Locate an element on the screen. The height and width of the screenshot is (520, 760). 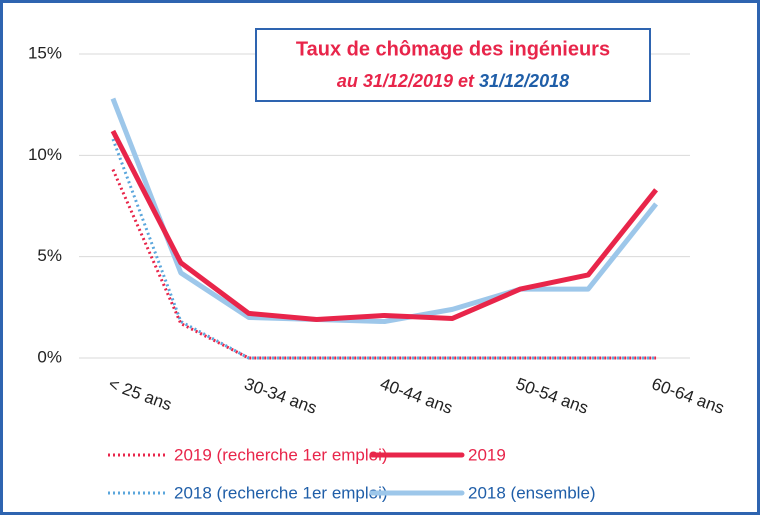
legend-label: 2018 (recherche 1er emploi) is located at coordinates (281, 492).